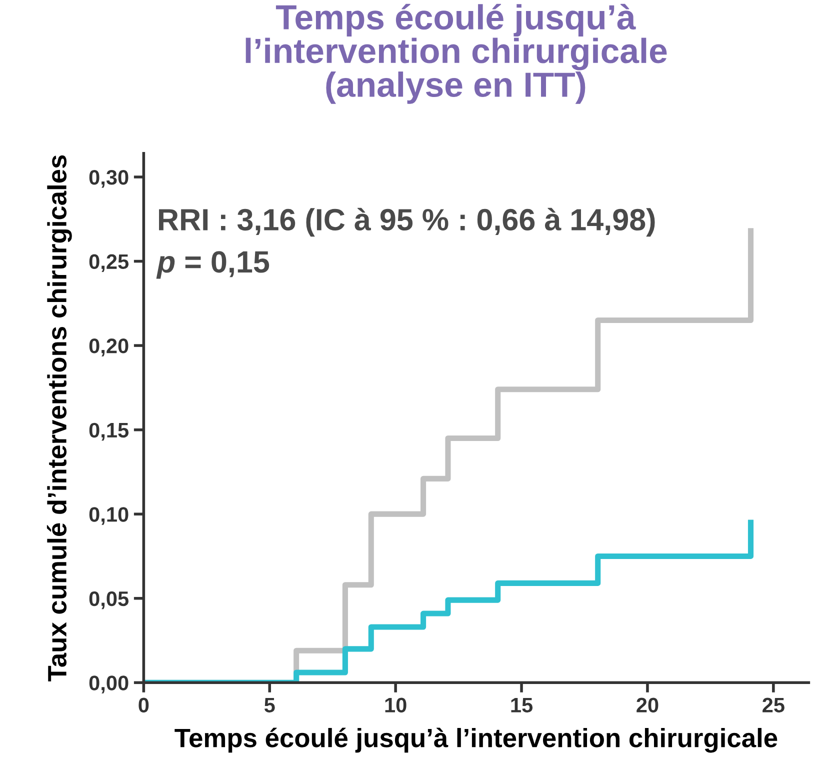 The width and height of the screenshot is (821, 767). I want to click on x-axis-title: Temps écoulé jusqu’à l’intervention chirurgicale, so click(476, 740).